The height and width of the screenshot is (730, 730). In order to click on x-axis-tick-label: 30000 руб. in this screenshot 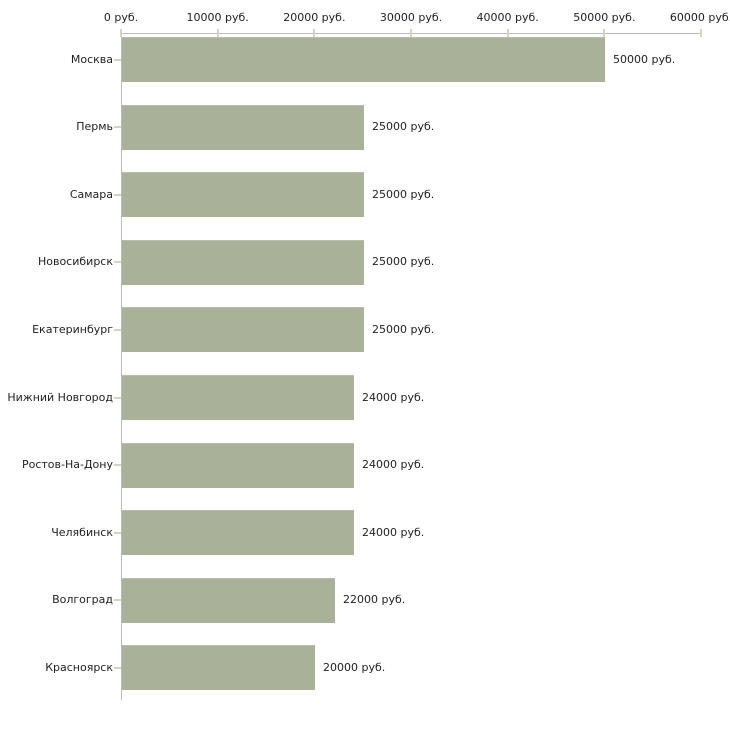, I will do `click(411, 17)`.